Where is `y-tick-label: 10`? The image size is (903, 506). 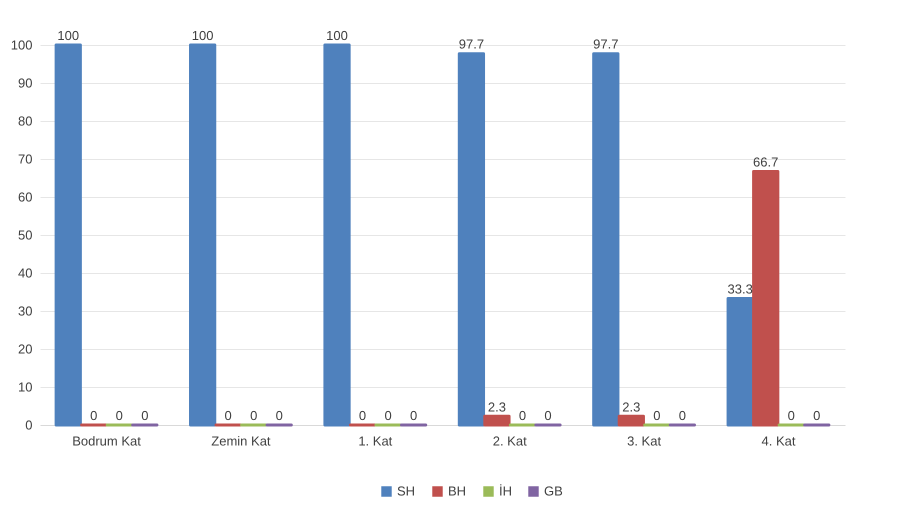
y-tick-label: 10 is located at coordinates (25, 387).